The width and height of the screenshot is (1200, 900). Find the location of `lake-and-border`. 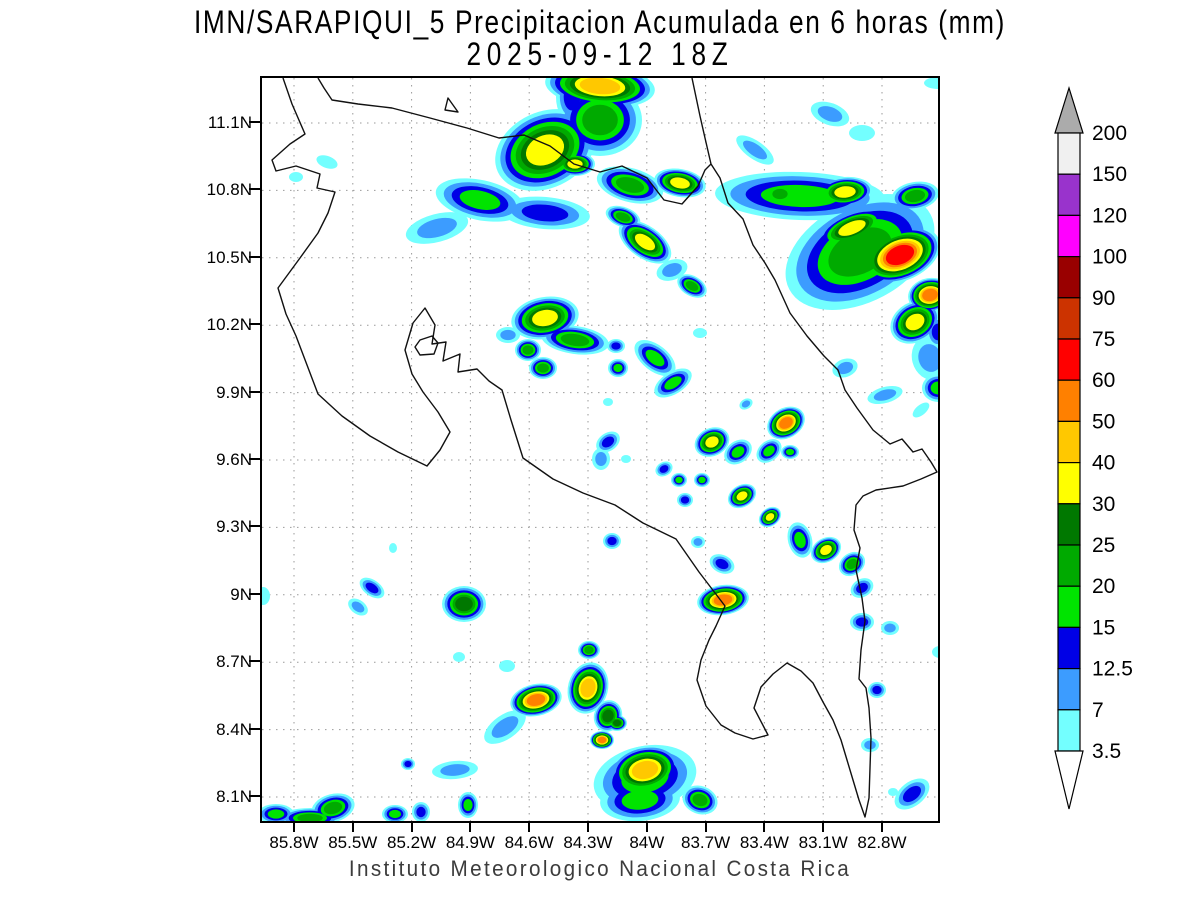

lake-and-border is located at coordinates (514, 141).